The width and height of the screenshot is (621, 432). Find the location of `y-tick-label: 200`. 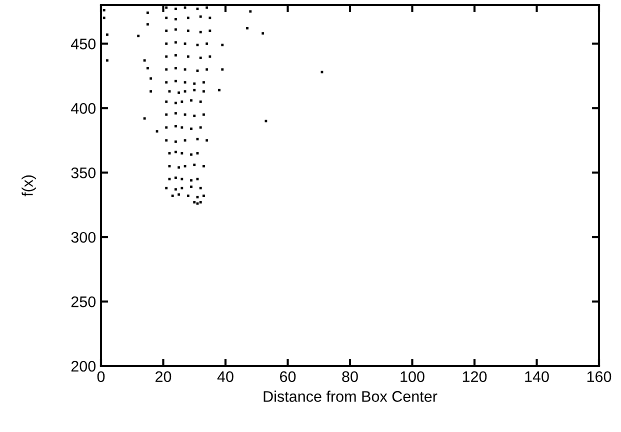

y-tick-label: 200 is located at coordinates (83, 366).